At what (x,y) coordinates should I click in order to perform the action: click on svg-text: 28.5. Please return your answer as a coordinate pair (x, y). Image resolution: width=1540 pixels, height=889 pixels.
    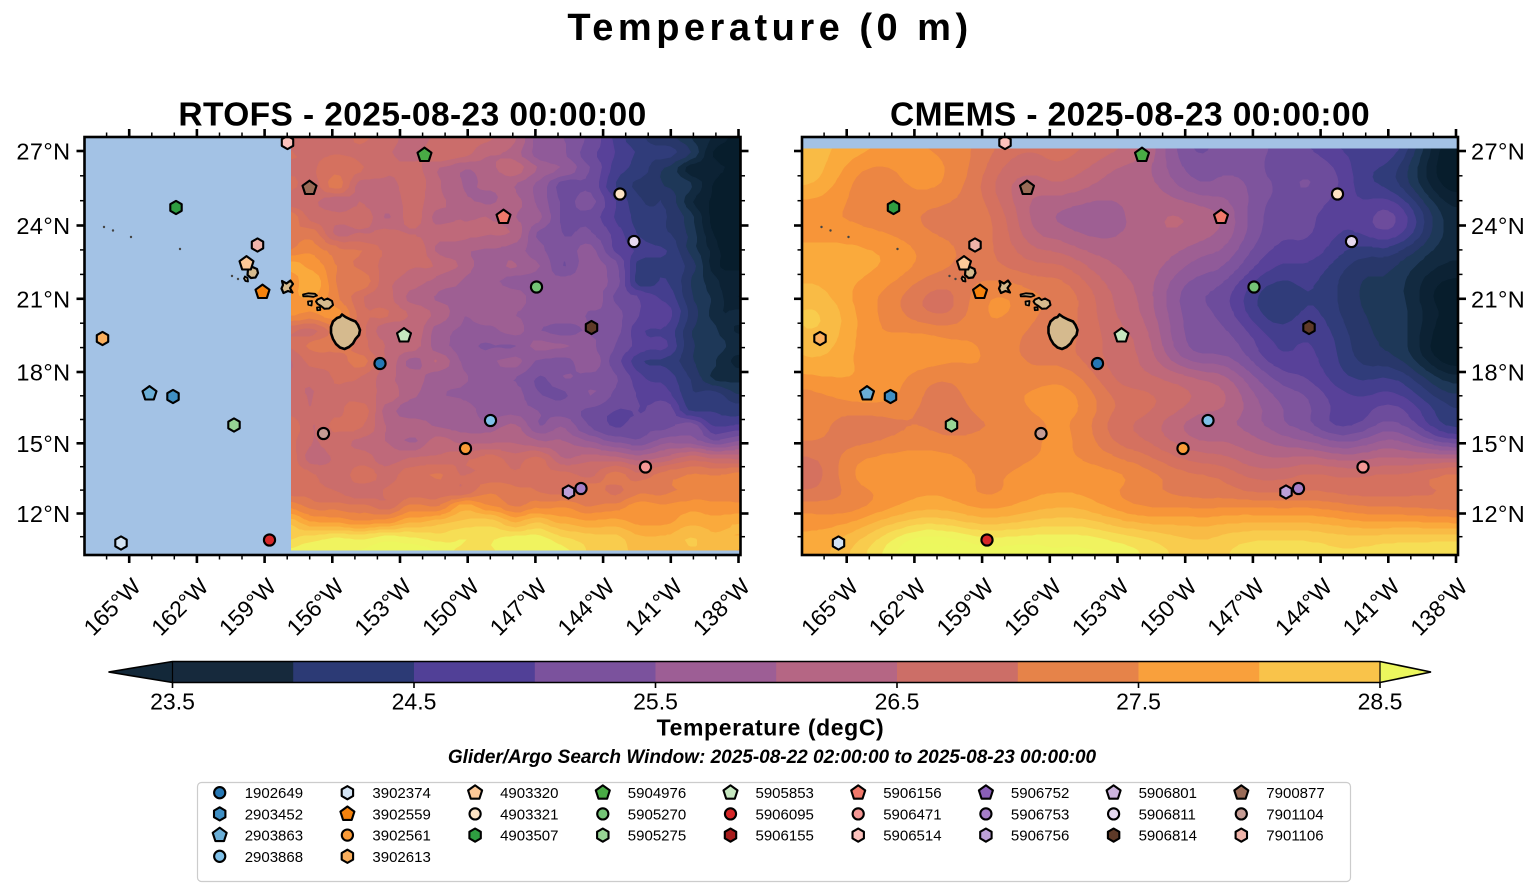
    Looking at the image, I should click on (1380, 702).